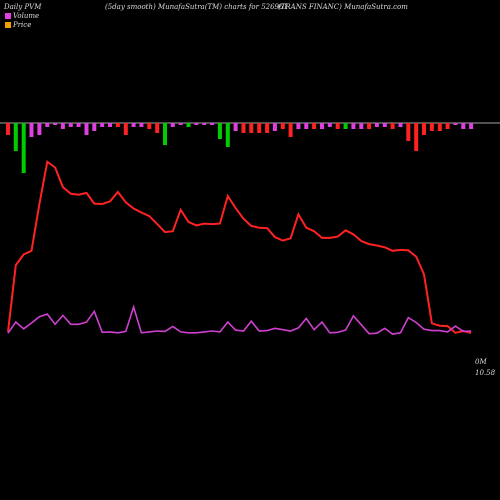 This screenshot has width=500, height=500. Describe the element at coordinates (481, 362) in the screenshot. I see `volume-zero-label: 0M` at that location.